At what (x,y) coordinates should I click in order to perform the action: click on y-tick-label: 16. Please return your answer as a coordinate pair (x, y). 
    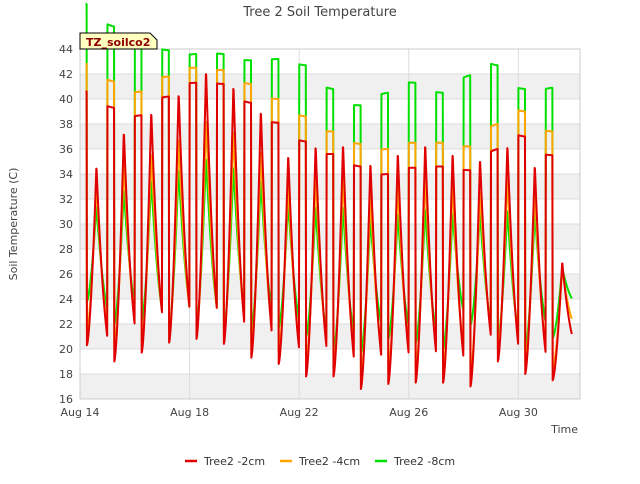
    Looking at the image, I should click on (66, 399).